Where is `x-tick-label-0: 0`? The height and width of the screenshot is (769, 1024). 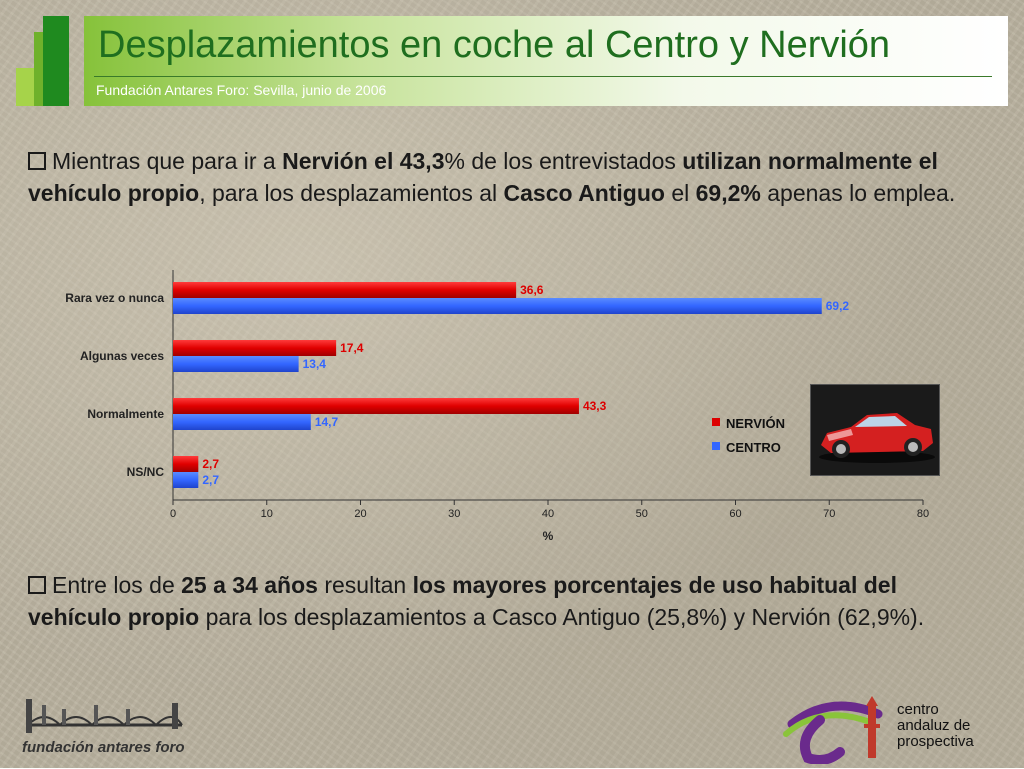 x-tick-label-0: 0 is located at coordinates (173, 514).